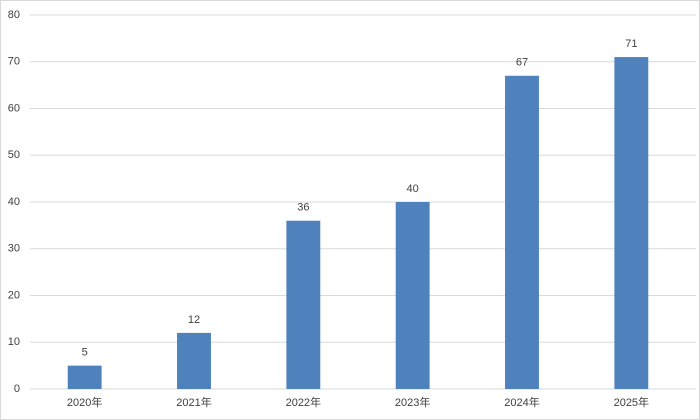  Describe the element at coordinates (14, 155) in the screenshot. I see `y-tick-label: 50` at that location.